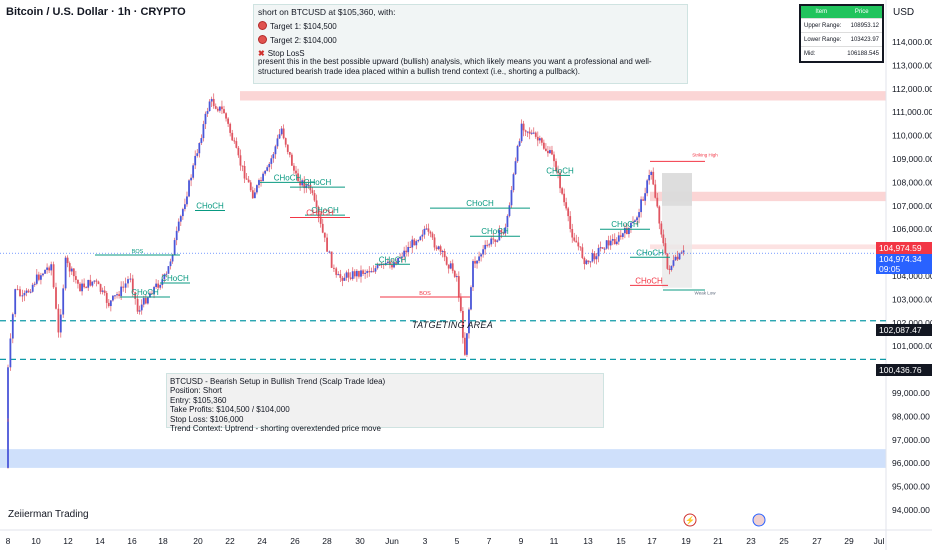 This screenshot has width=932, height=550. What do you see at coordinates (489, 541) in the screenshot?
I see `x-tick-label: 7` at bounding box center [489, 541].